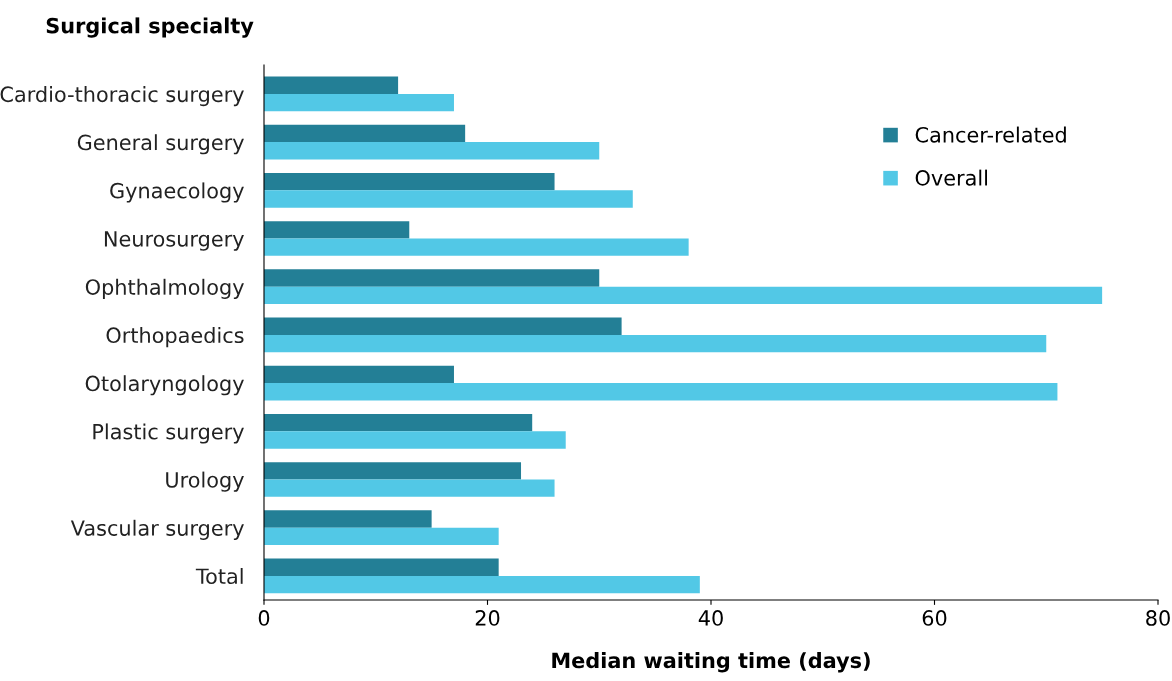 The image size is (1172, 681). What do you see at coordinates (174, 241) in the screenshot?
I see `y-tick-label: Neurosurgery` at bounding box center [174, 241].